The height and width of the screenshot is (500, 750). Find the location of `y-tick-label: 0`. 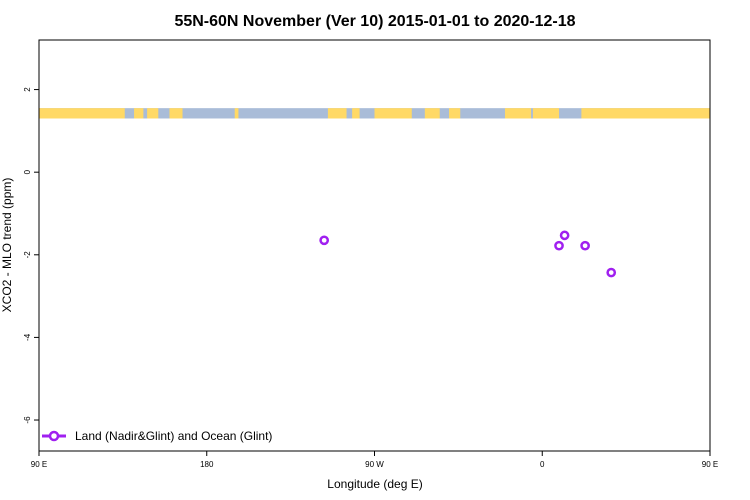

y-tick-label: 0 is located at coordinates (27, 171).